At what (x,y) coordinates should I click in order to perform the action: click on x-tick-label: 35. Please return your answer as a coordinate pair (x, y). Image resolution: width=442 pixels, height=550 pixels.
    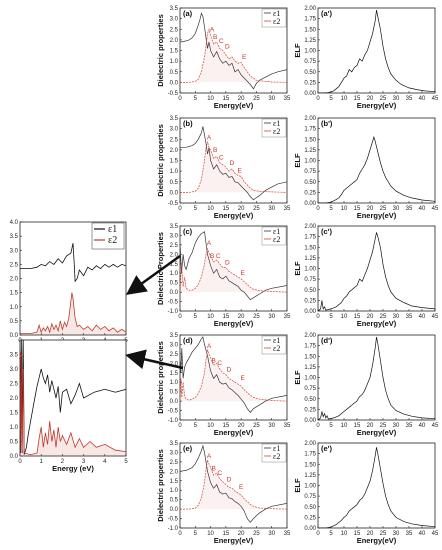
    Looking at the image, I should click on (409, 317).